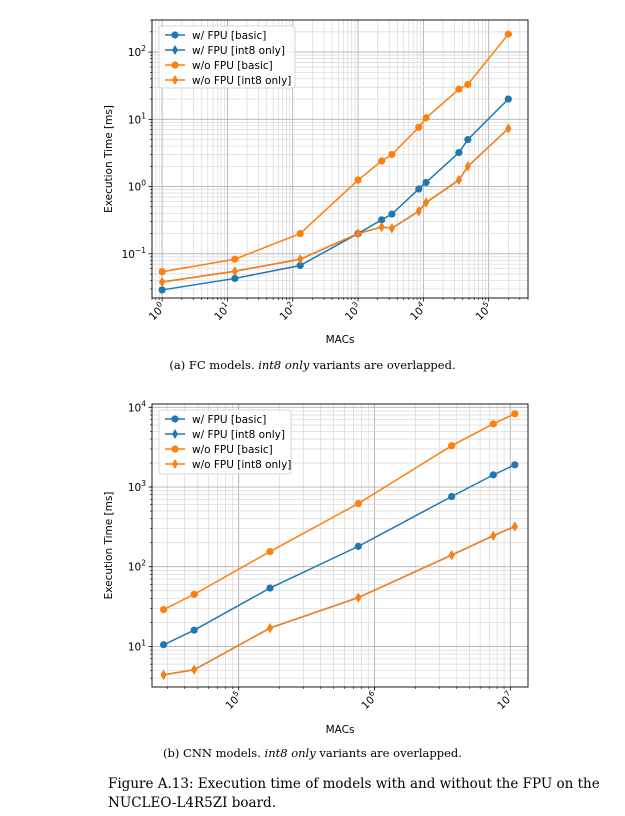 The image size is (625, 816). I want to click on caption-b-rest: variants are overlapped., so click(390, 753).